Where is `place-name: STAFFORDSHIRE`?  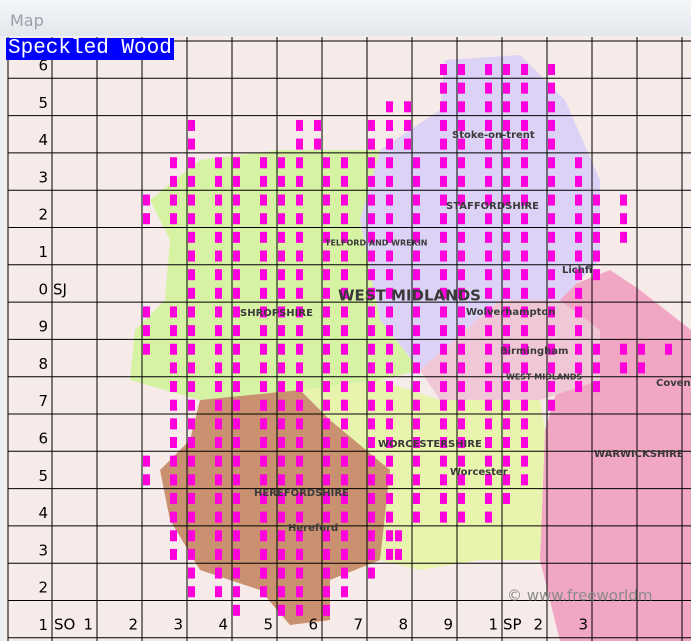 place-name: STAFFORDSHIRE is located at coordinates (492, 206).